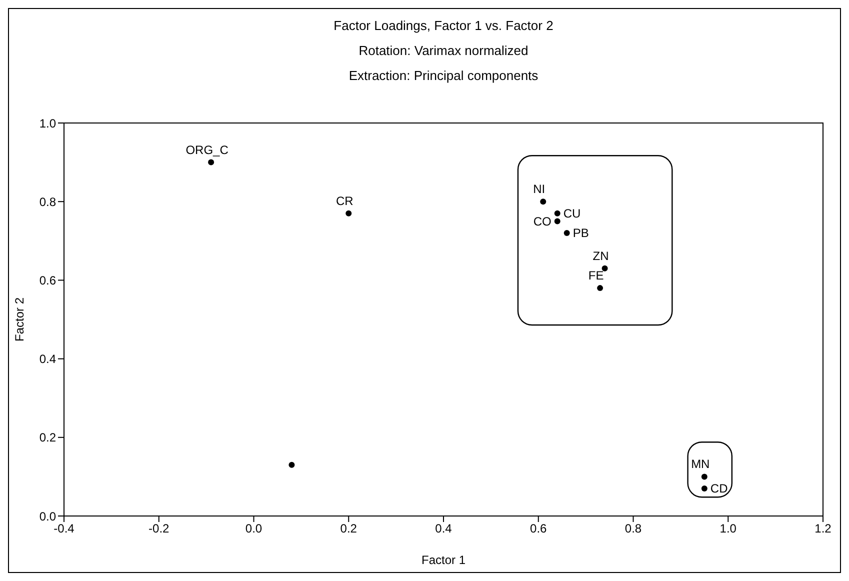 The image size is (849, 581). What do you see at coordinates (19, 319) in the screenshot?
I see `y-axis-title: Factor 2` at bounding box center [19, 319].